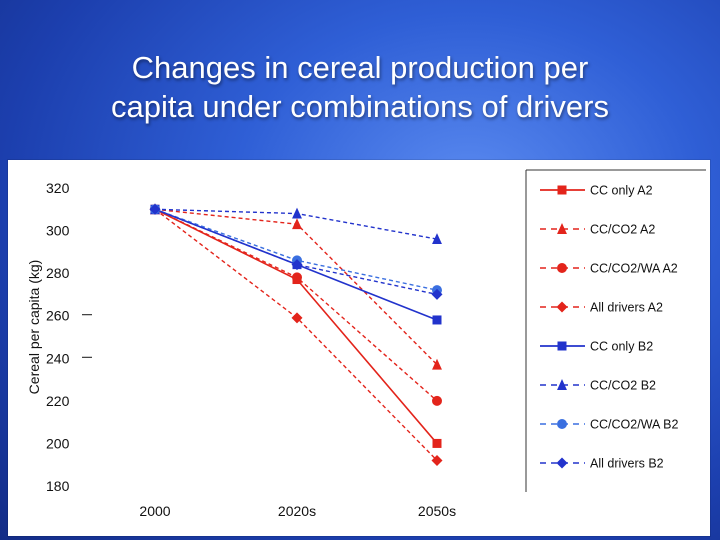  Describe the element at coordinates (58, 486) in the screenshot. I see `y-tick-label-180: 180` at that location.